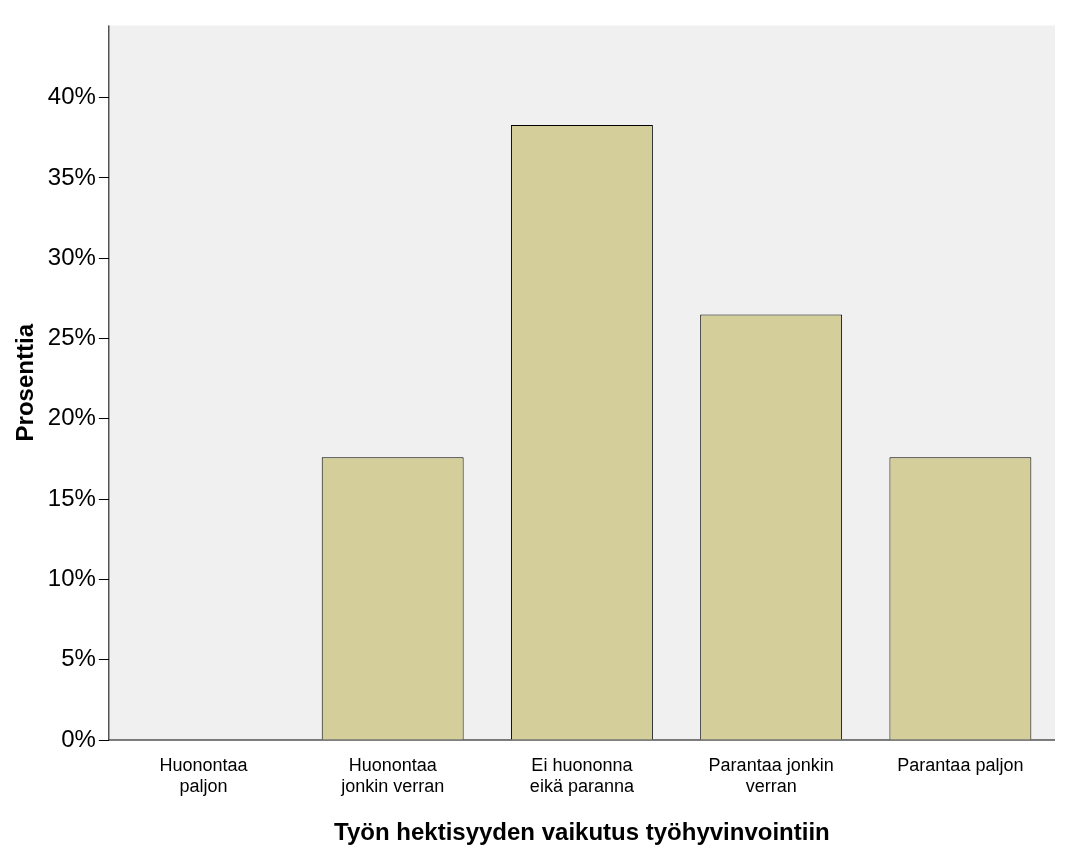 This screenshot has width=1065, height=860. What do you see at coordinates (771, 775) in the screenshot?
I see `x-tick-label: Parantaa jonkin verran` at bounding box center [771, 775].